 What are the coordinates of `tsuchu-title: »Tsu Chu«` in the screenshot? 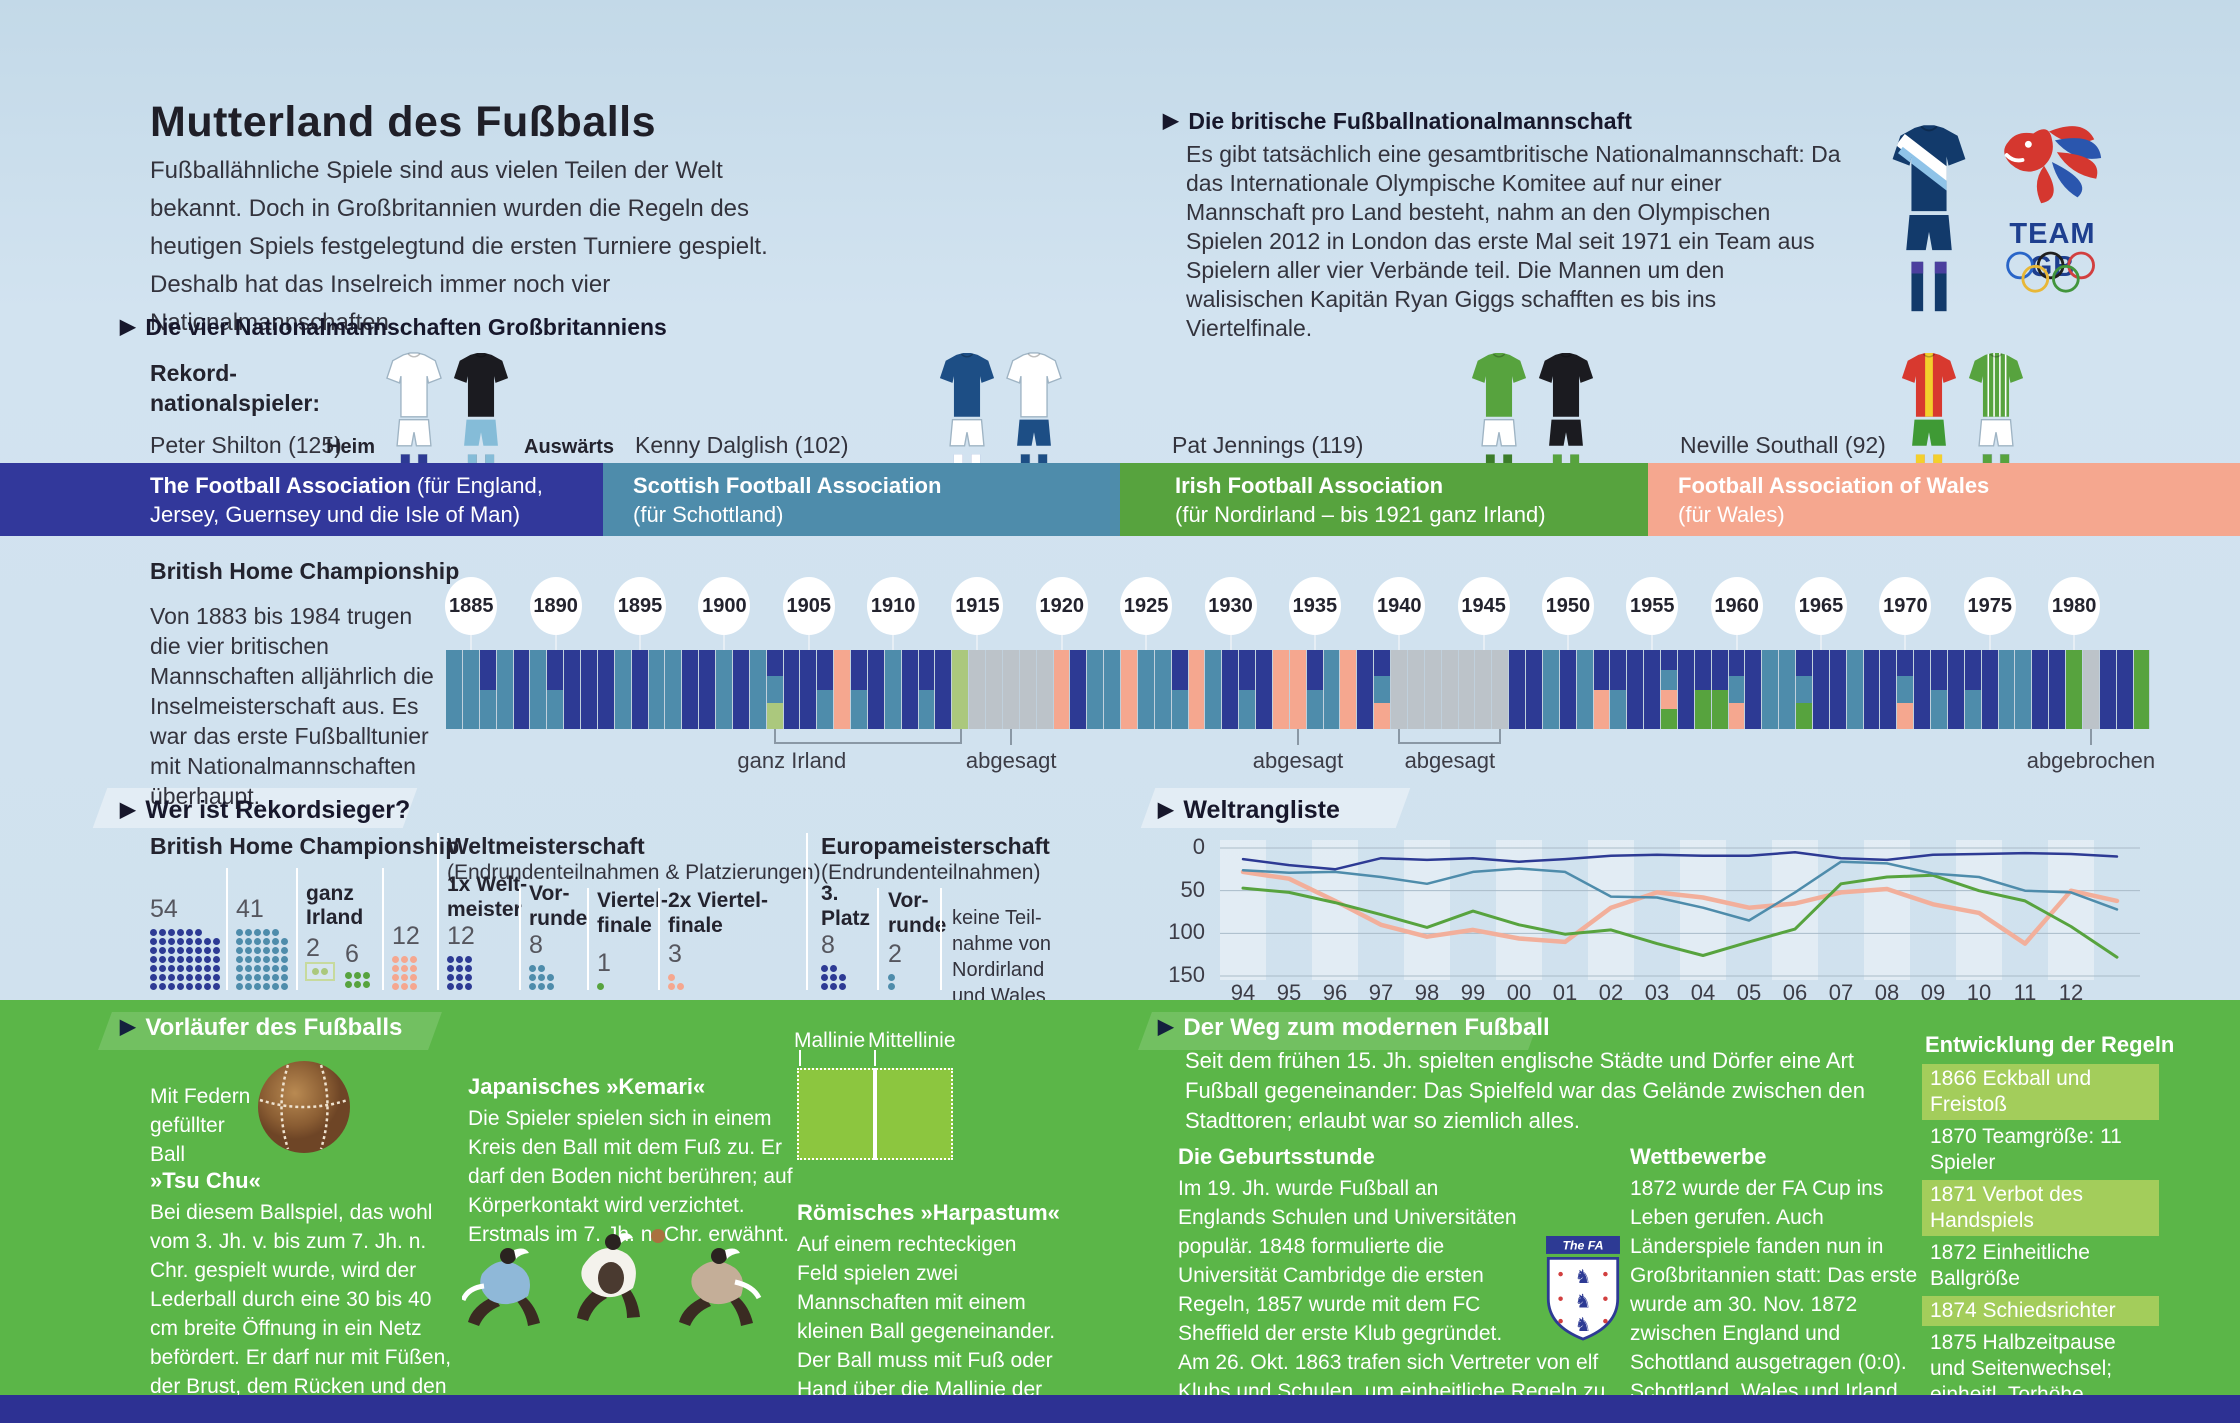 It's located at (205, 1180).